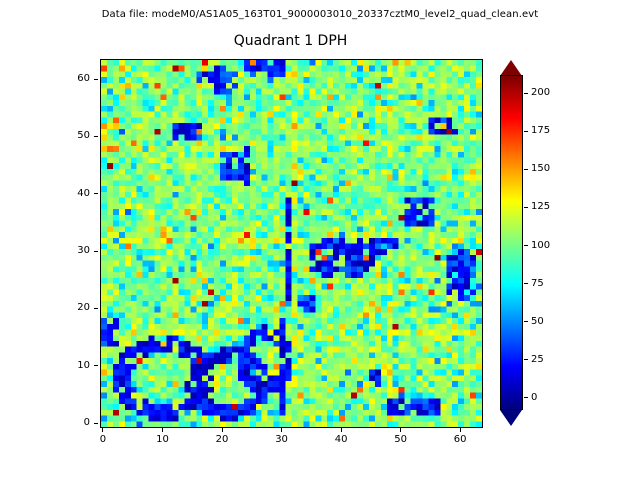 The height and width of the screenshot is (480, 640). What do you see at coordinates (400, 439) in the screenshot?
I see `x-tick-label: 50` at bounding box center [400, 439].